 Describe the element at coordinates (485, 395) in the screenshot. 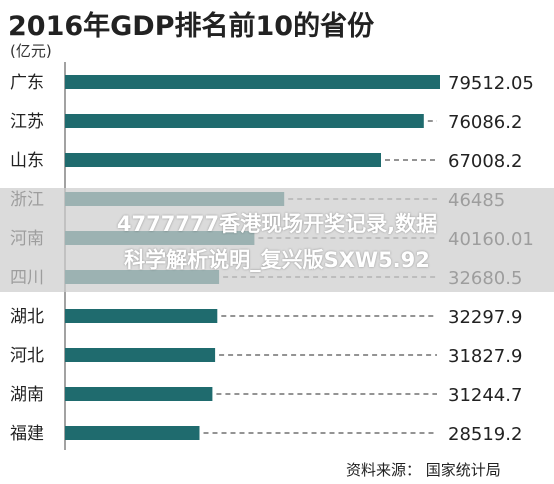

I see `value-label: 31244.7` at that location.